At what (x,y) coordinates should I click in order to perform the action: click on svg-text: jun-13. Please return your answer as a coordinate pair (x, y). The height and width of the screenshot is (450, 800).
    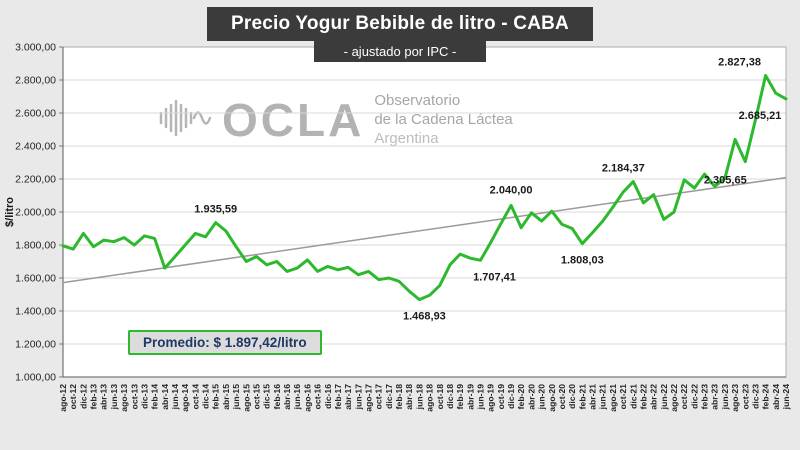
    Looking at the image, I should click on (114, 397).